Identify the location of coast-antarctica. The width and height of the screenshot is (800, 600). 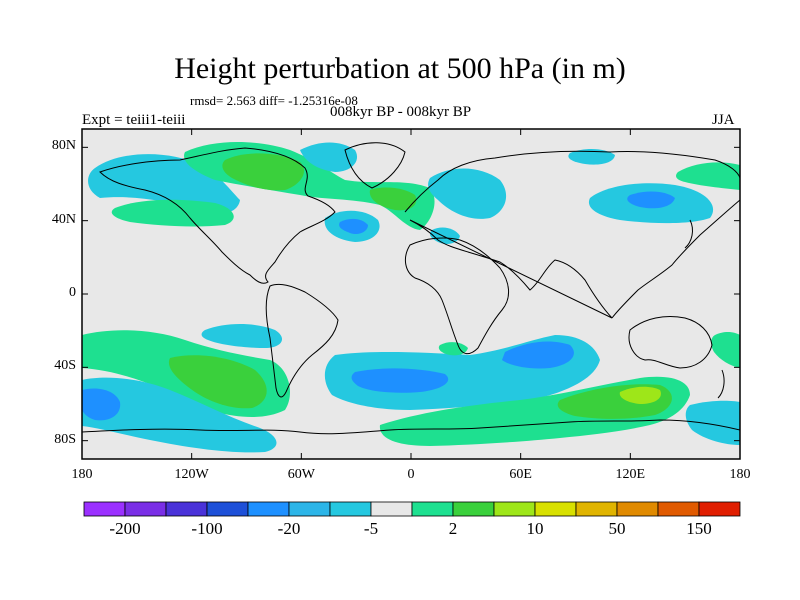
(411, 427).